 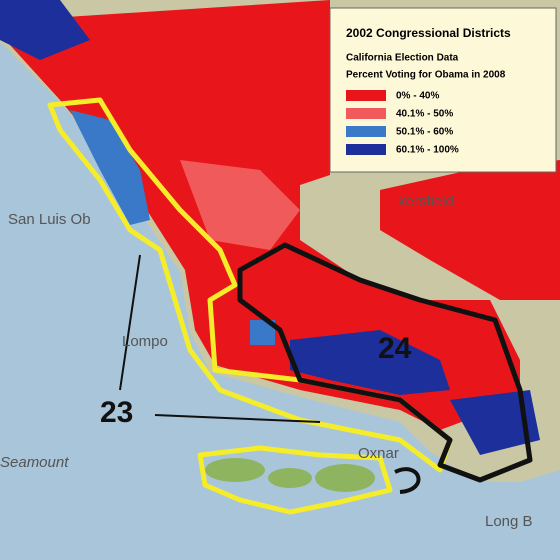 What do you see at coordinates (220, 338) in the screenshot?
I see `callout-line` at bounding box center [220, 338].